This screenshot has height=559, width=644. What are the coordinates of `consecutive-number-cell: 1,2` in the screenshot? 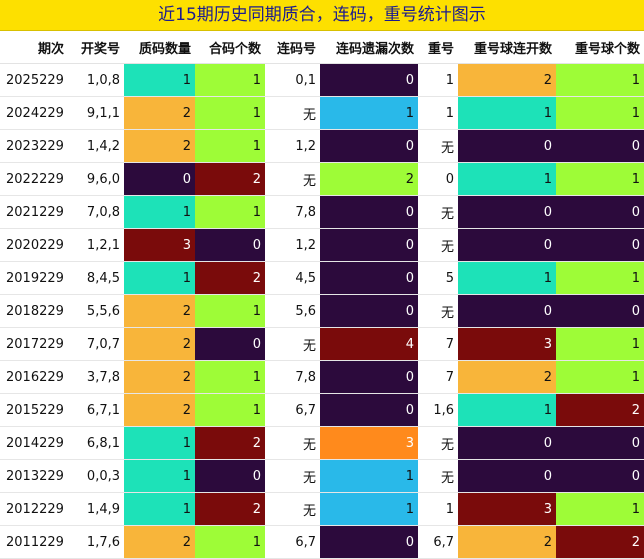 It's located at (292, 245).